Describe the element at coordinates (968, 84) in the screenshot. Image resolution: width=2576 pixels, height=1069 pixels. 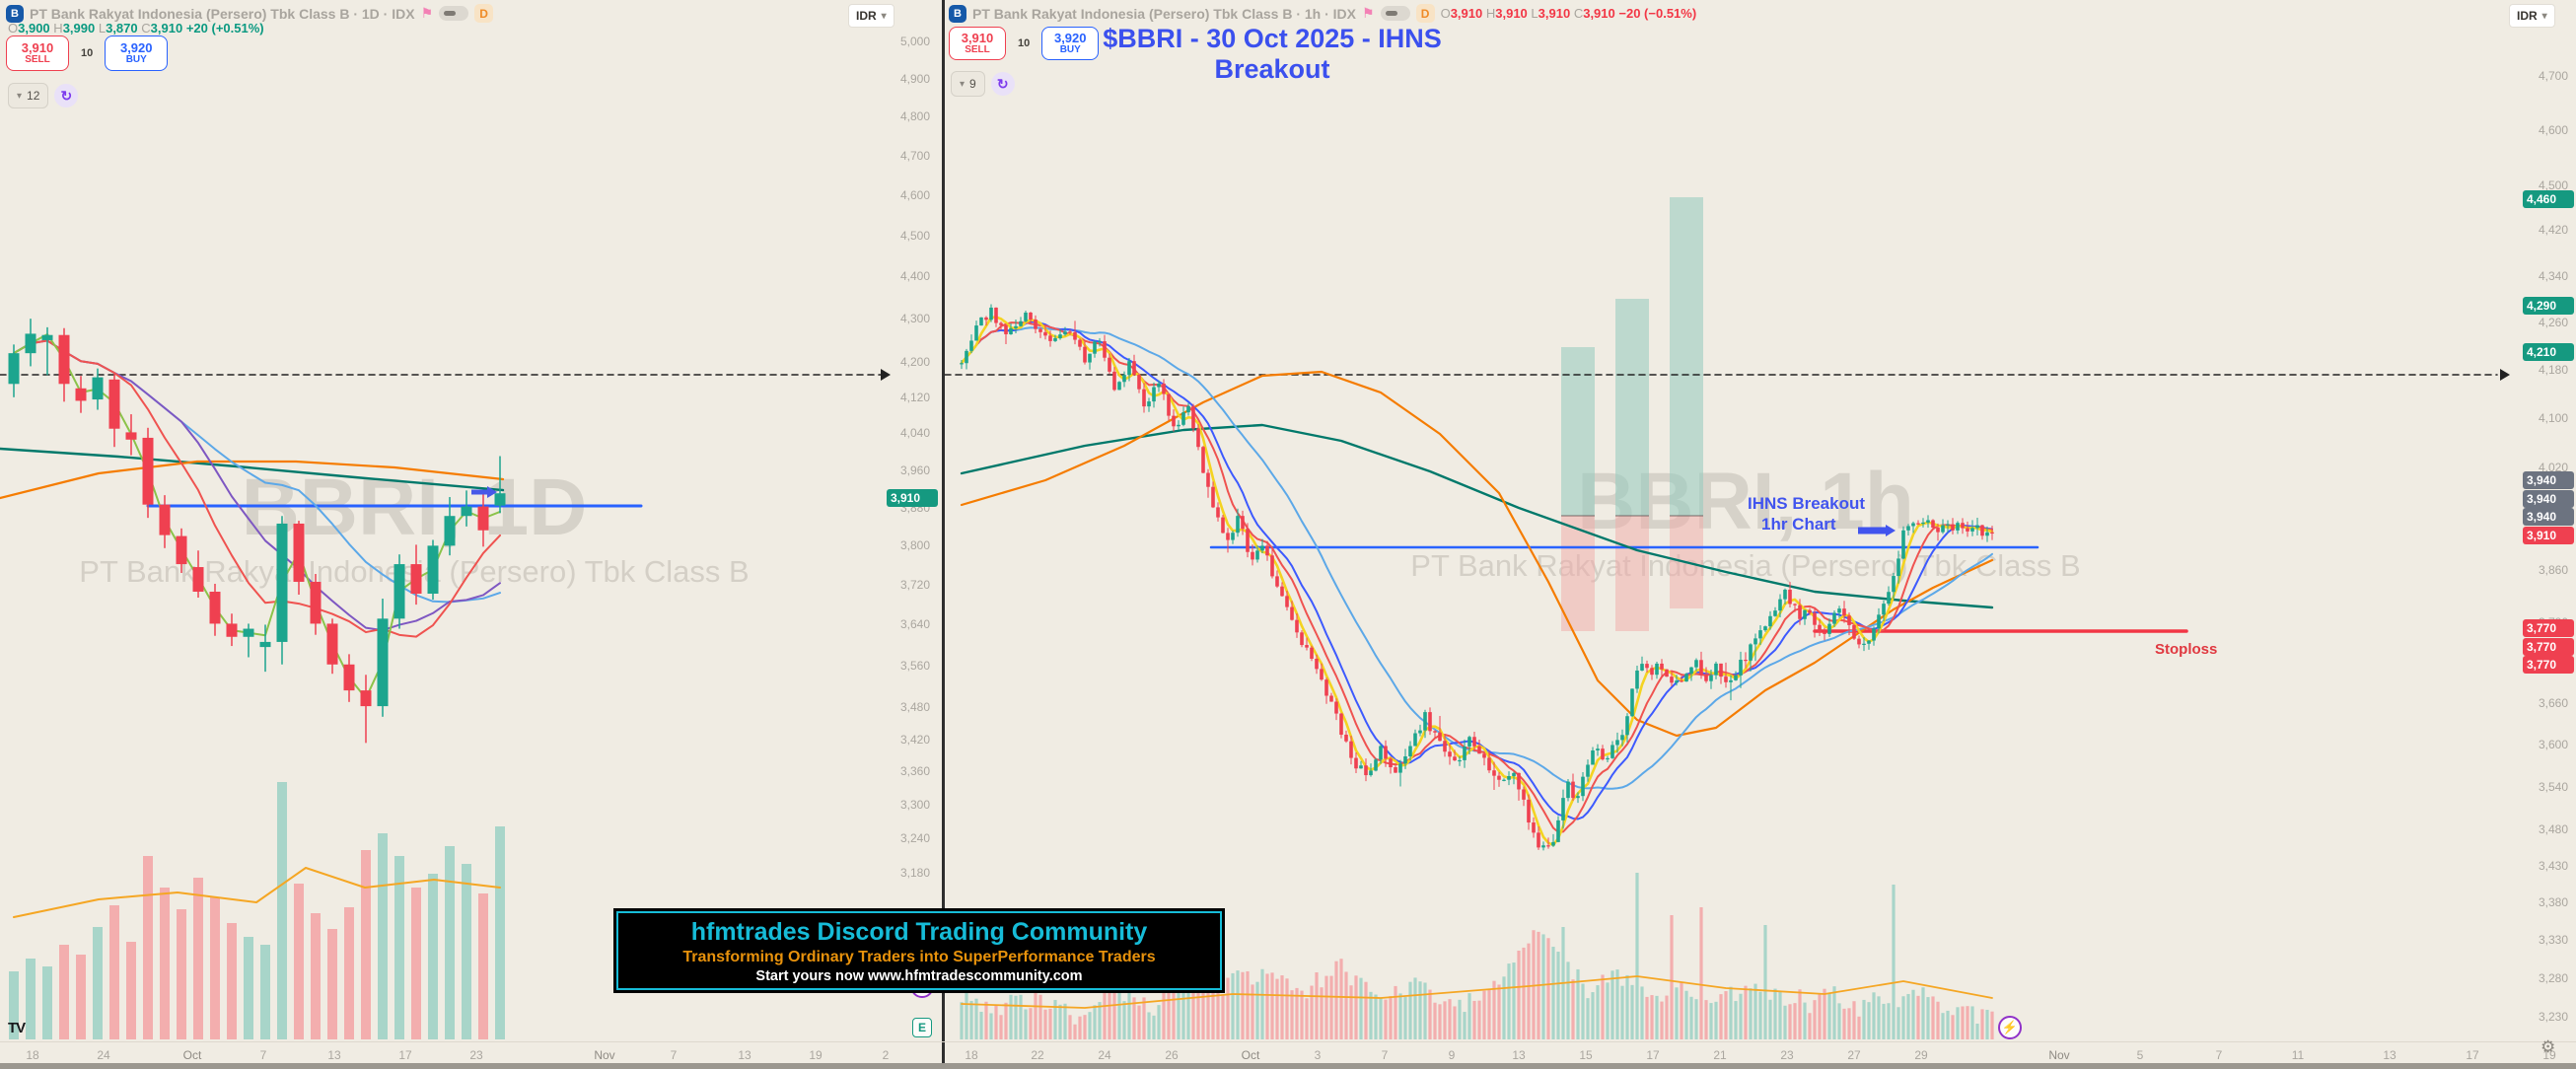
I see `collapse-indicators-button: ▾ 9` at that location.